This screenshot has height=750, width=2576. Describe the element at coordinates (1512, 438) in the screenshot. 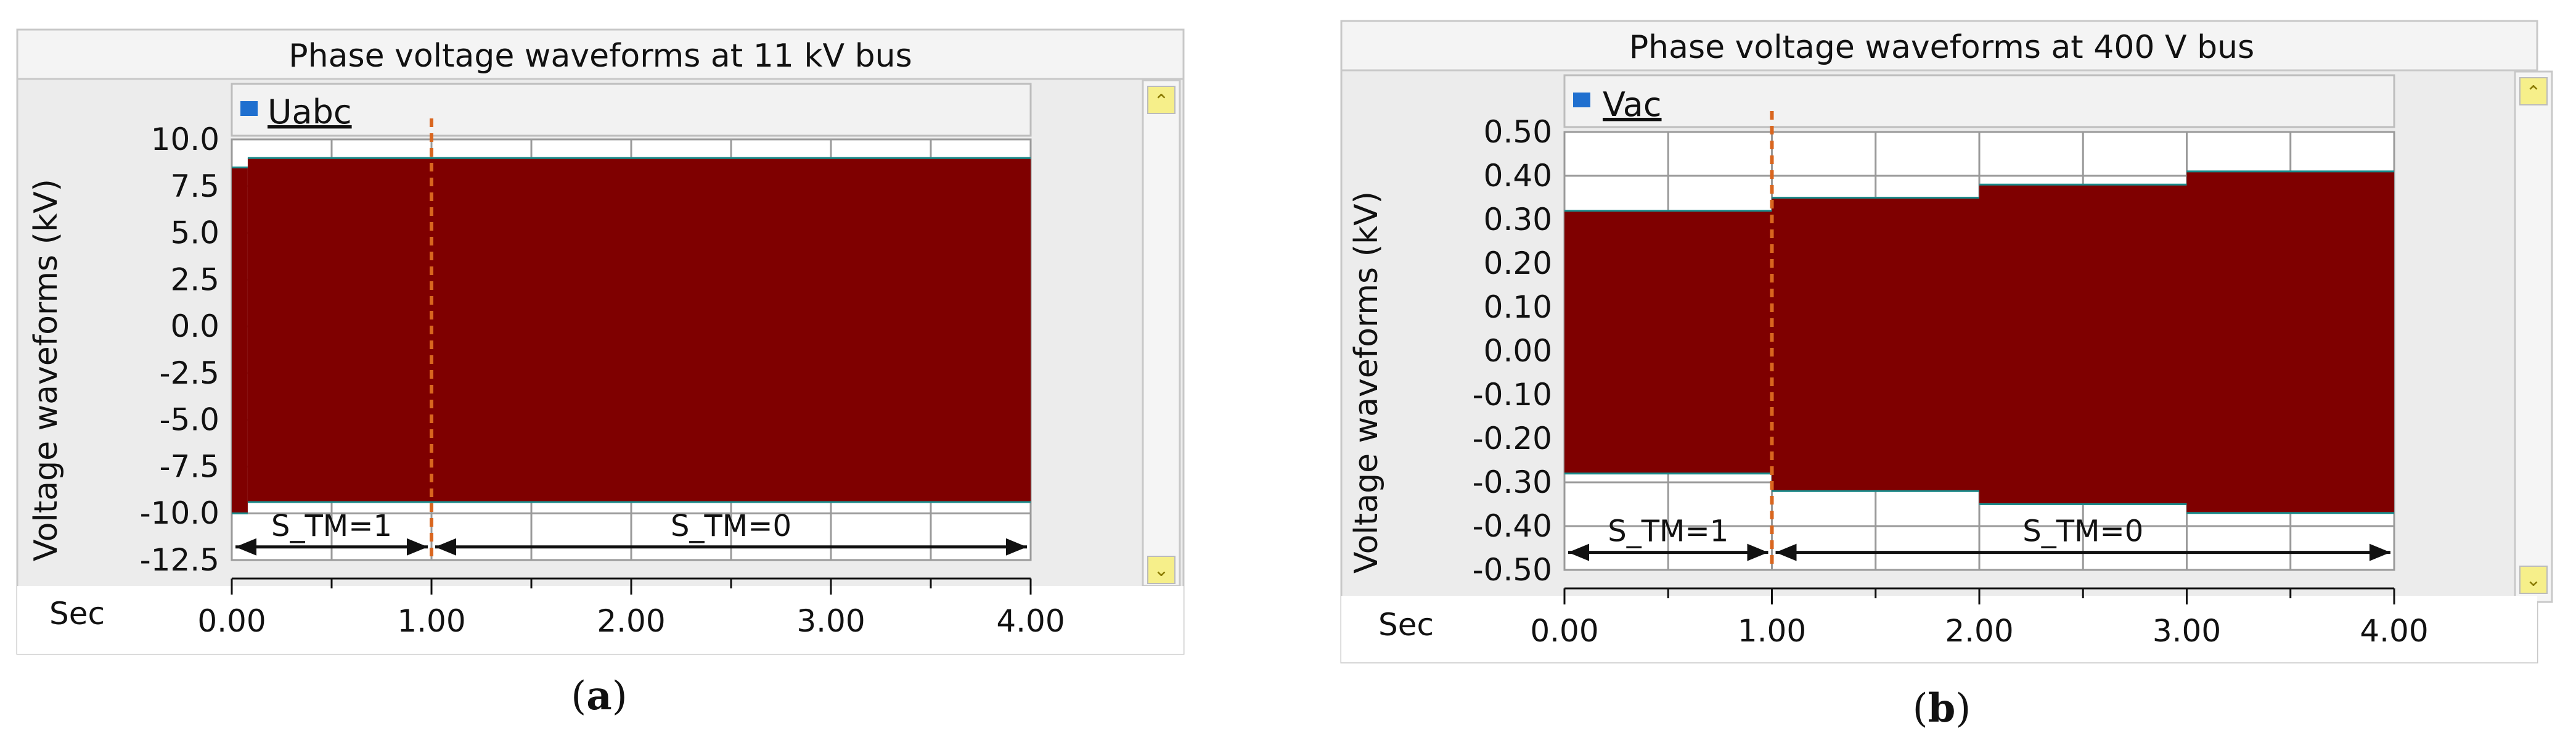

I see `y-tick-label: -0.20` at that location.